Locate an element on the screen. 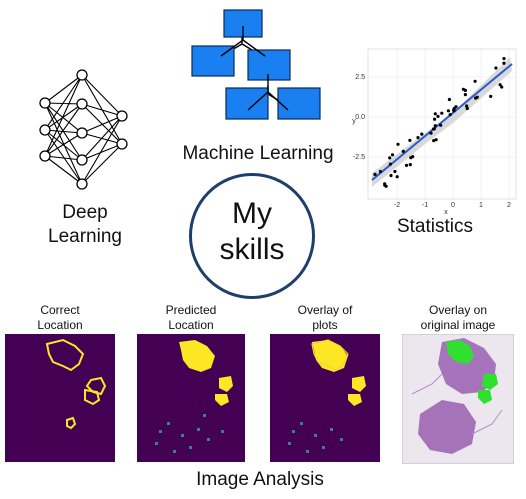 The width and height of the screenshot is (526, 499). x-tick-label: -1 is located at coordinates (425, 205).